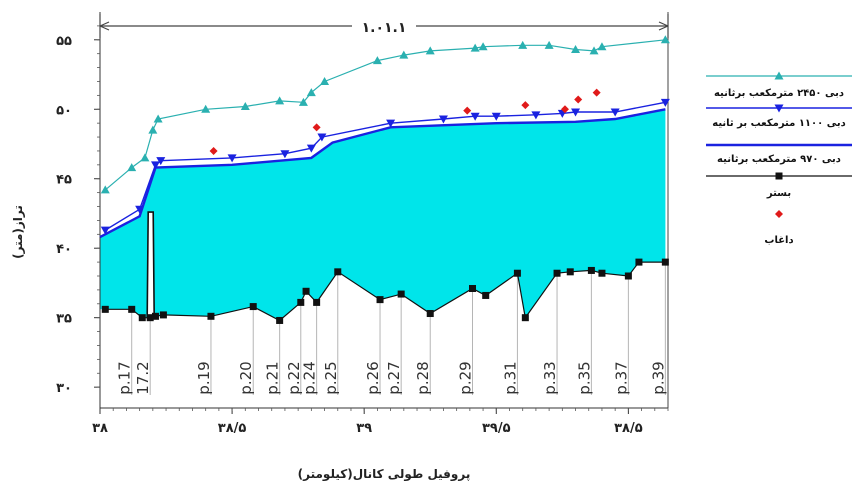  What do you see at coordinates (64, 319) in the screenshot?
I see `y-tick-label: ۳۵` at bounding box center [64, 319].